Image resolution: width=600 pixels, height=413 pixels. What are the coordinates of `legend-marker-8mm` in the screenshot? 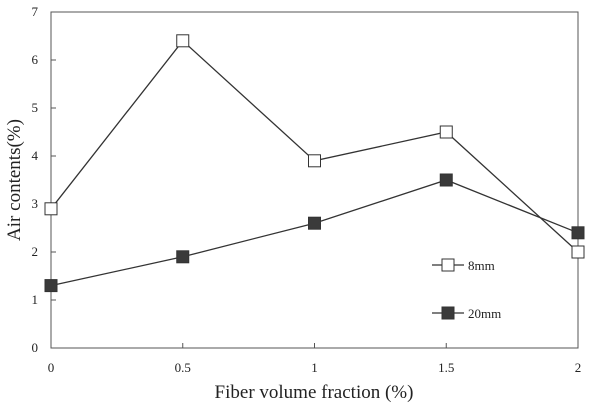 It's located at (448, 265).